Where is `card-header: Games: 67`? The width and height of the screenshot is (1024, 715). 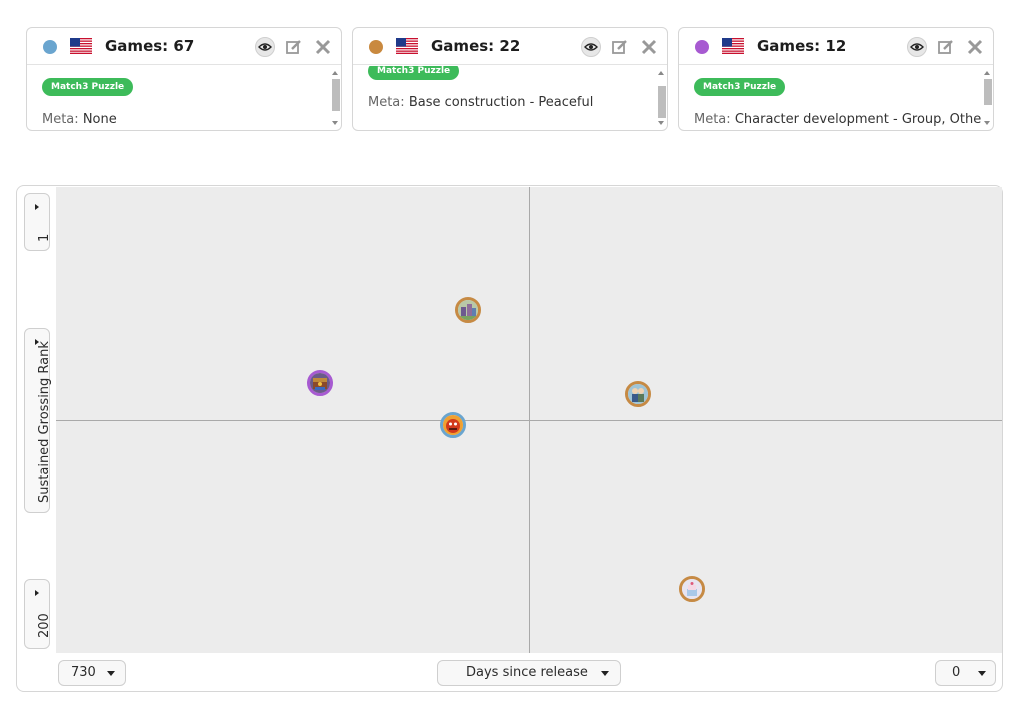 card-header: Games: 67 is located at coordinates (184, 46).